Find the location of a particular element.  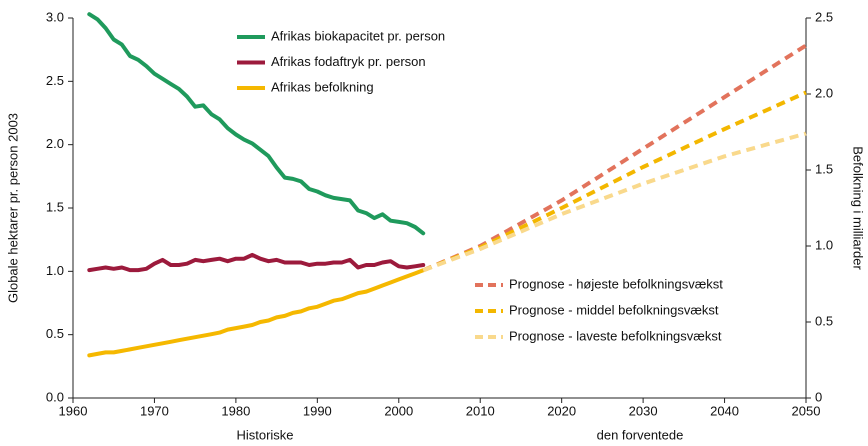

y-tick-label: 1.0 is located at coordinates (55, 270).